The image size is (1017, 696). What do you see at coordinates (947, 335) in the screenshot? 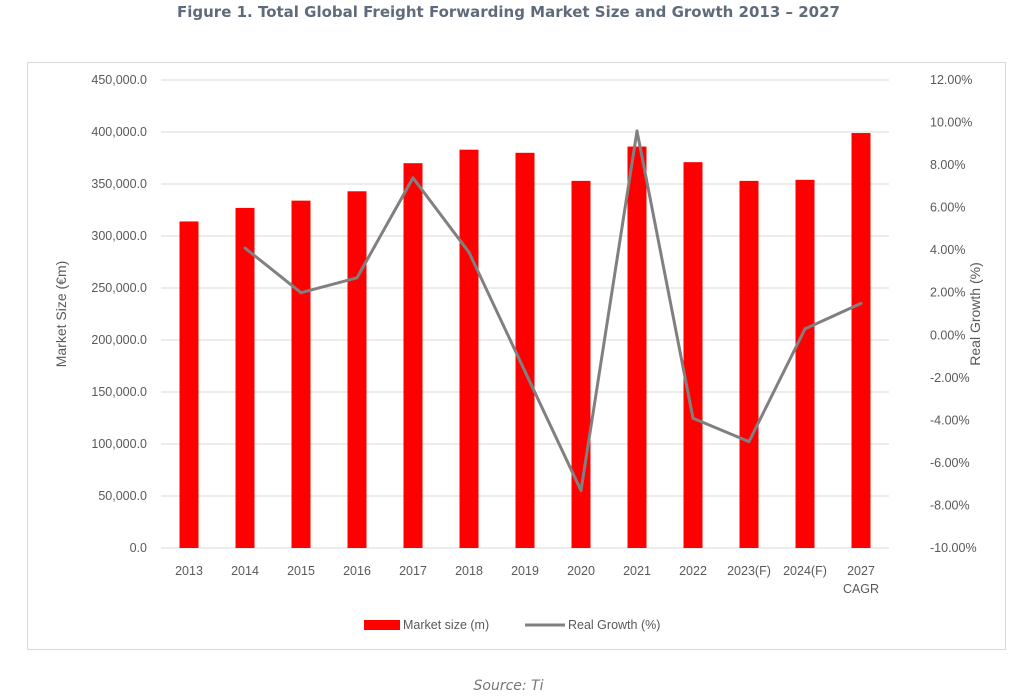
I see `y2-tick-label: 0.00%` at bounding box center [947, 335].